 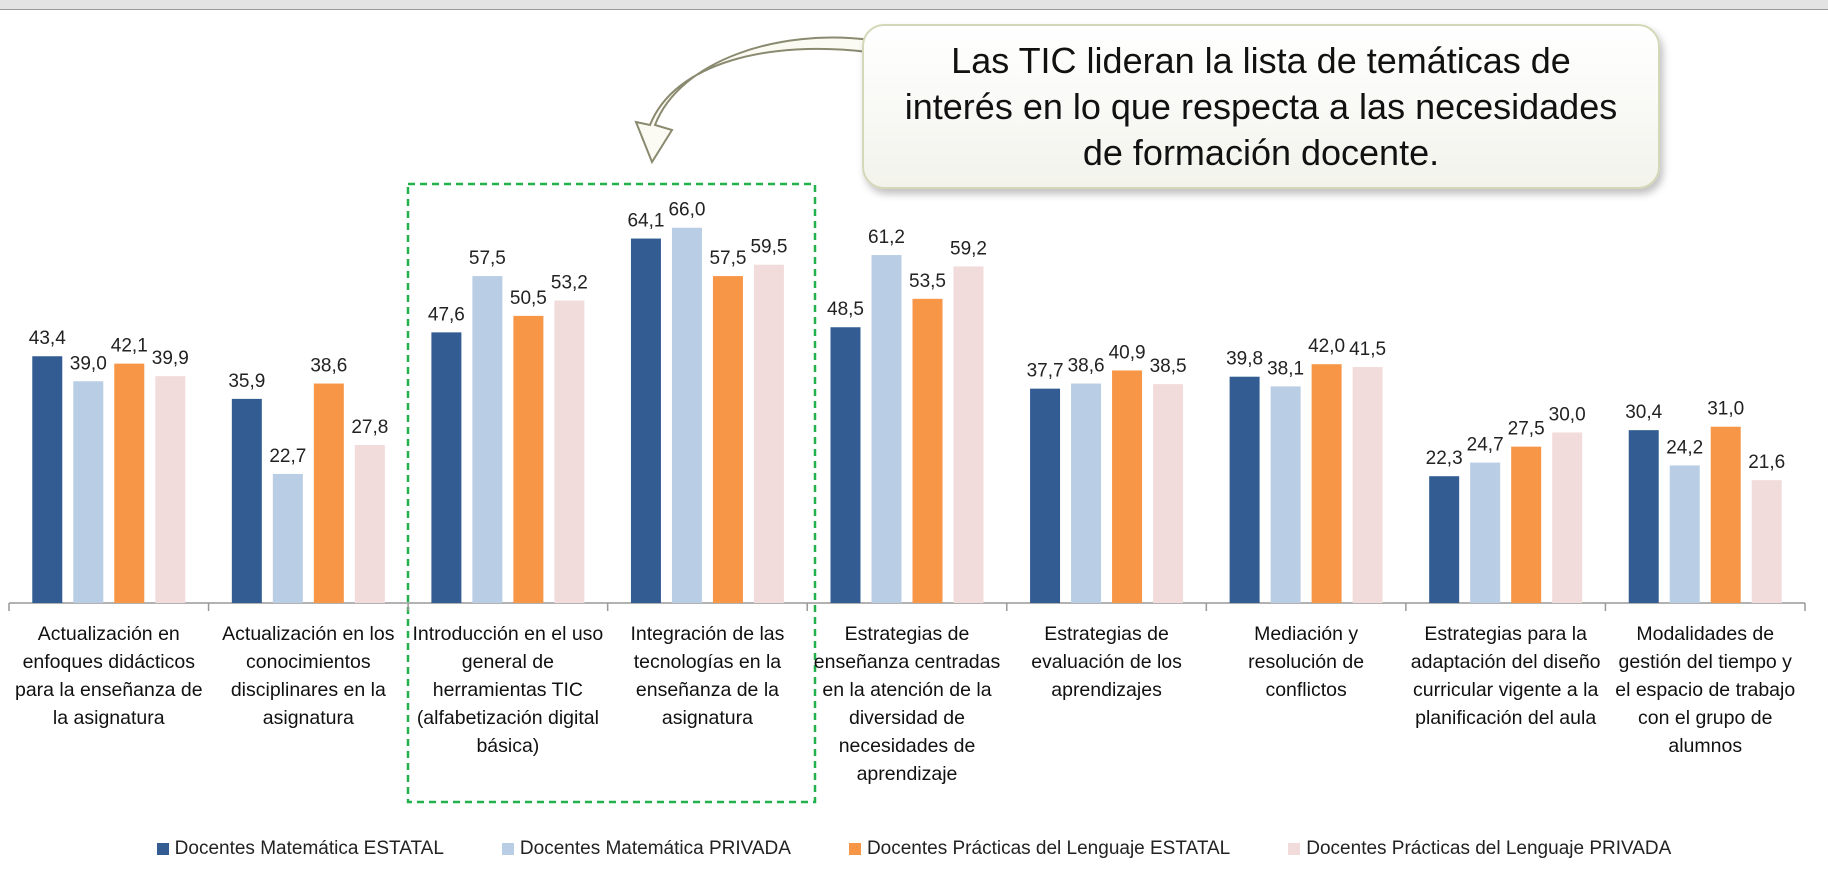 I want to click on value-label: 47,6, so click(x=446, y=314).